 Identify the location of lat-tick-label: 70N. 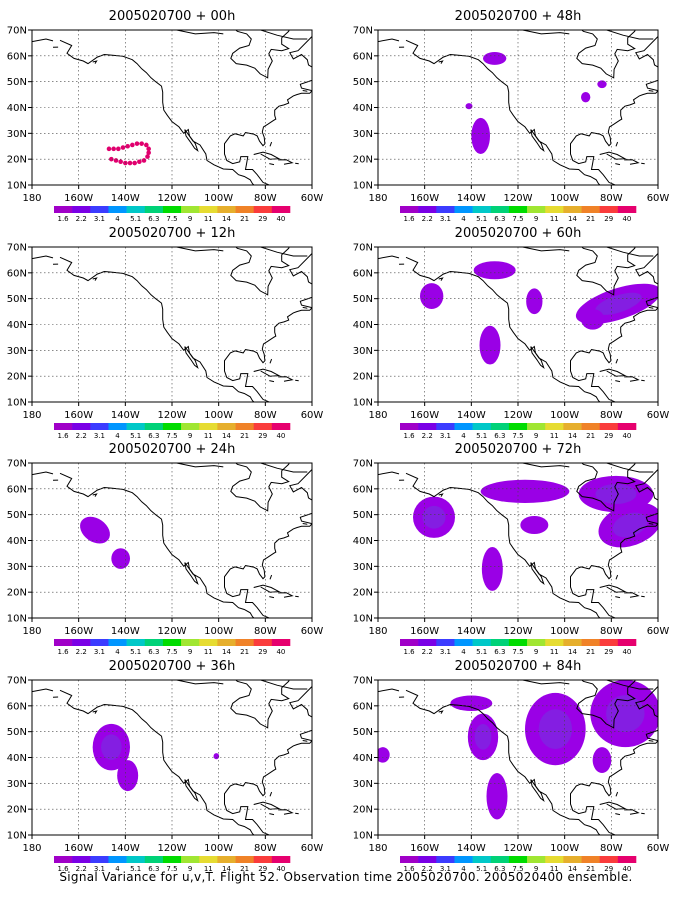
(363, 681).